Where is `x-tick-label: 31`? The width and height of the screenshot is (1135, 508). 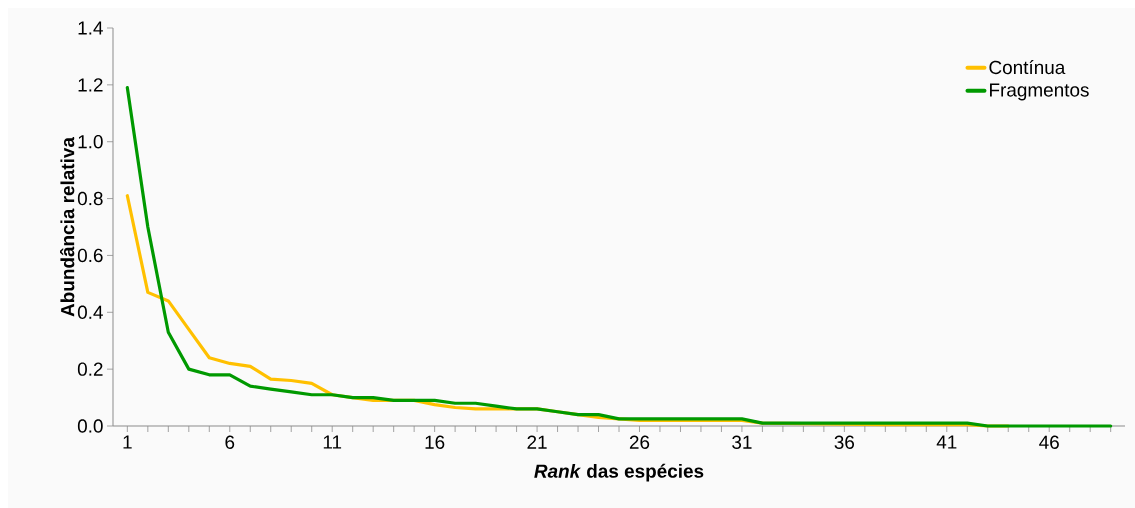
x-tick-label: 31 is located at coordinates (742, 442).